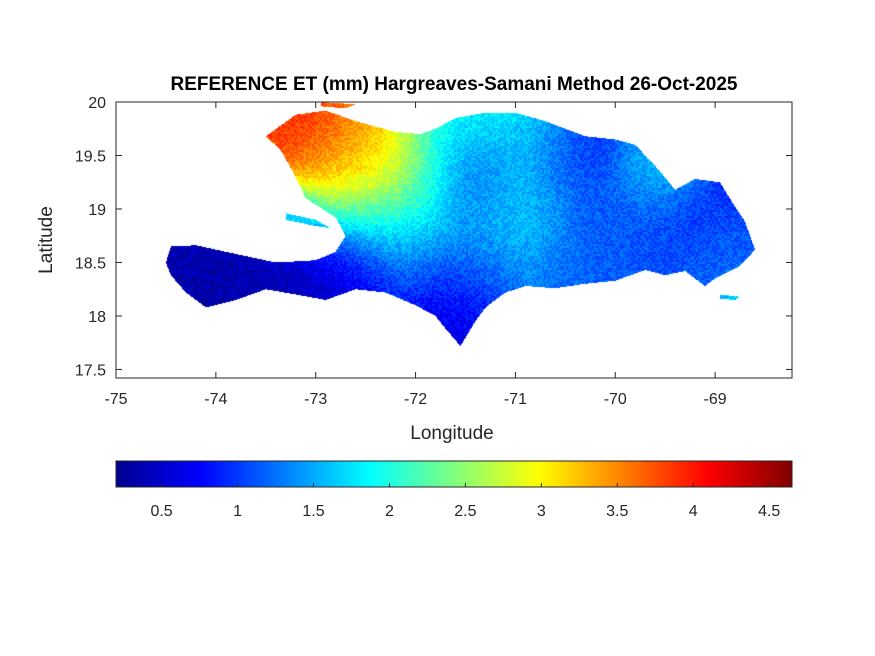 The width and height of the screenshot is (875, 656). Describe the element at coordinates (161, 511) in the screenshot. I see `colorbar-tick-label: 0.5` at that location.